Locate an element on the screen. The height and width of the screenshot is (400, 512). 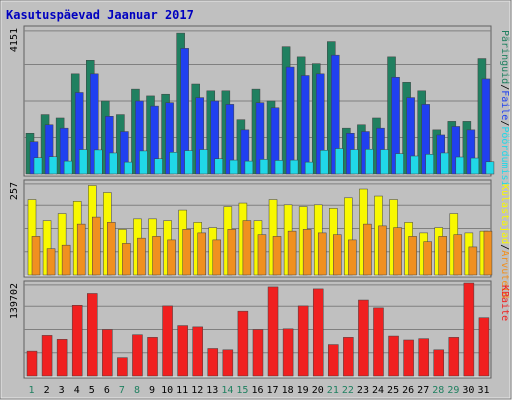
bar-Pöördumisi-day-18 is located at coordinates (294, 167).